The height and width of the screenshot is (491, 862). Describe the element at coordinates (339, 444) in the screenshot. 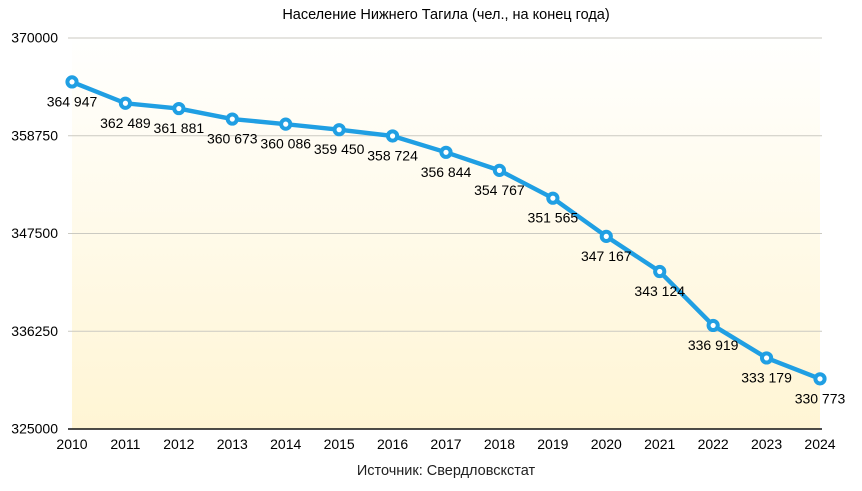

I see `x-axis-tick-label: 2015` at that location.